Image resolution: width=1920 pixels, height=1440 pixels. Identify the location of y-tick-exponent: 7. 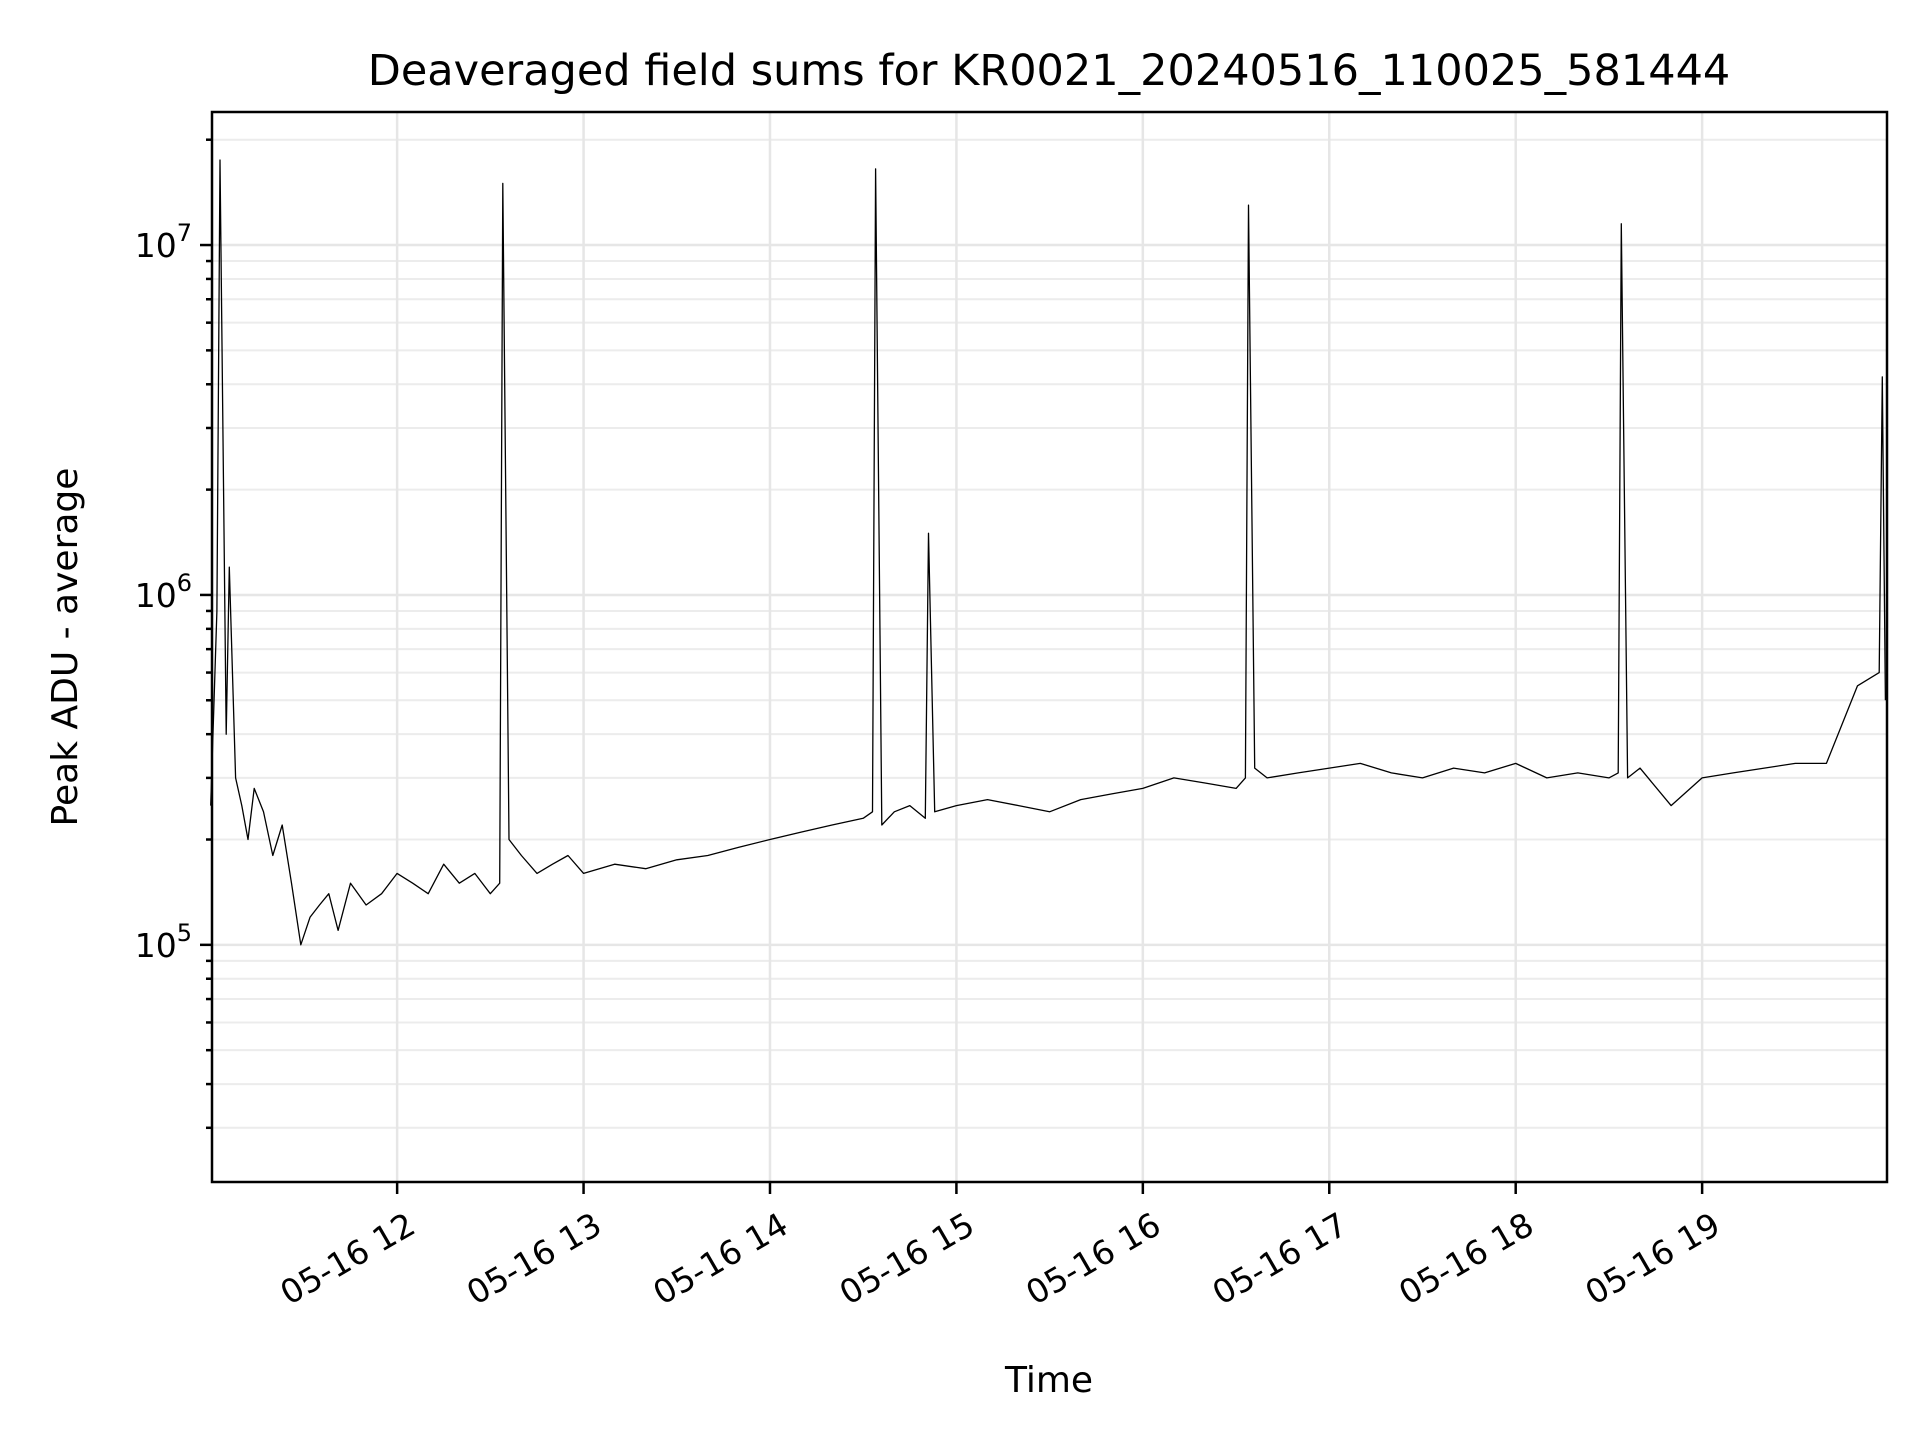
(184, 233).